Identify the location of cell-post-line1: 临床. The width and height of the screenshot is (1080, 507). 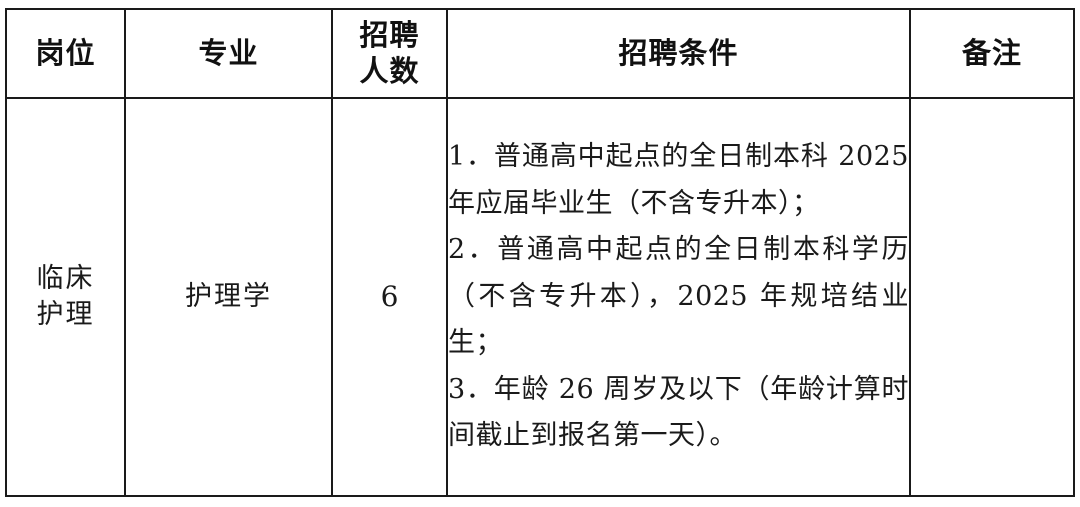
(65, 278).